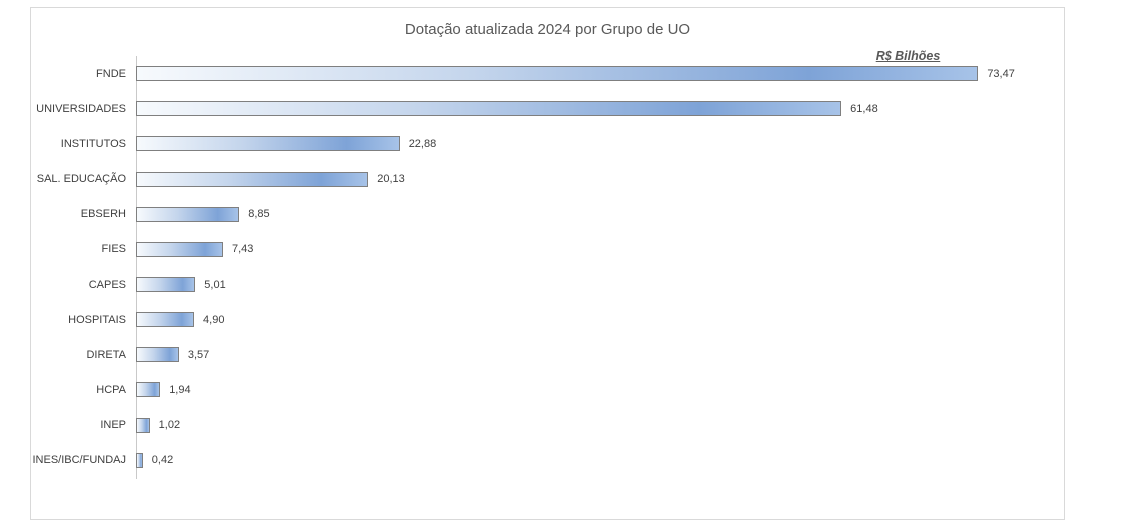  Describe the element at coordinates (103, 214) in the screenshot. I see `category-label: EBSERH` at that location.